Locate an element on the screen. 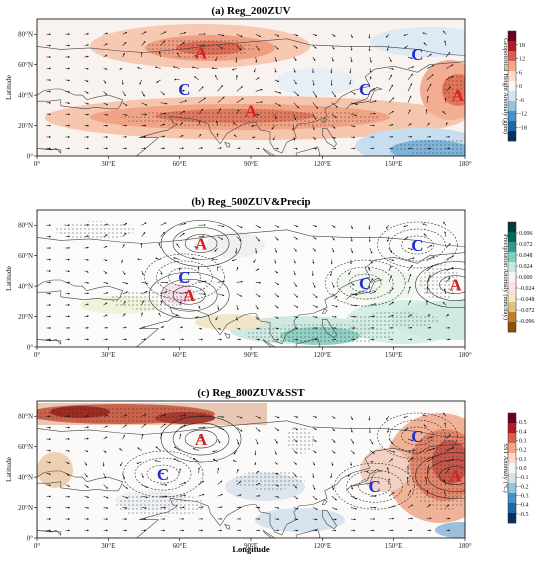 The image size is (550, 562). colorbar-tick-label: 0.000 is located at coordinates (526, 278).